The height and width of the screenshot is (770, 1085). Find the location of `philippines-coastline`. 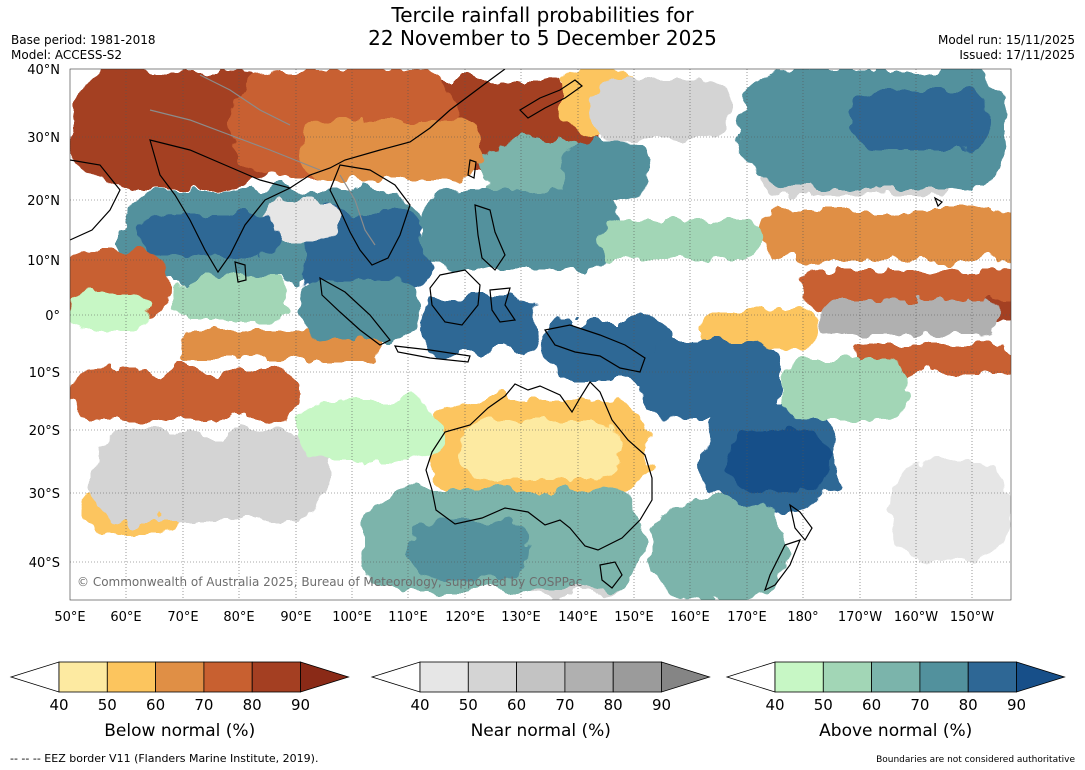

philippines-coastline is located at coordinates (490, 237).